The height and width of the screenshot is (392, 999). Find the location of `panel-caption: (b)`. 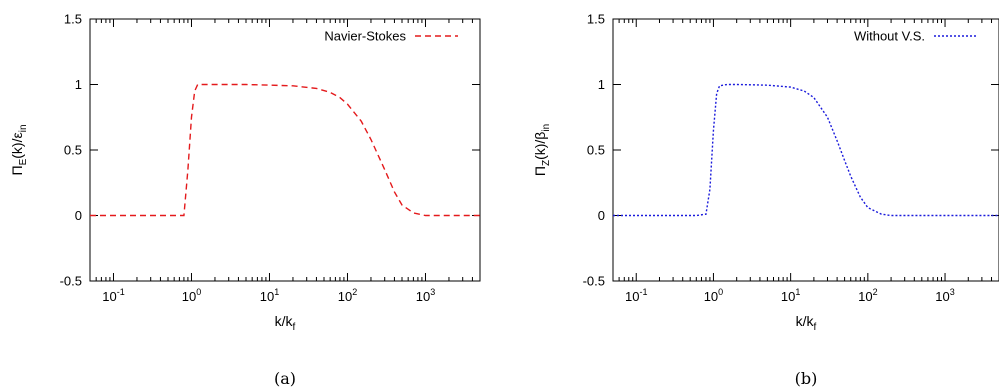

panel-caption: (b) is located at coordinates (806, 378).